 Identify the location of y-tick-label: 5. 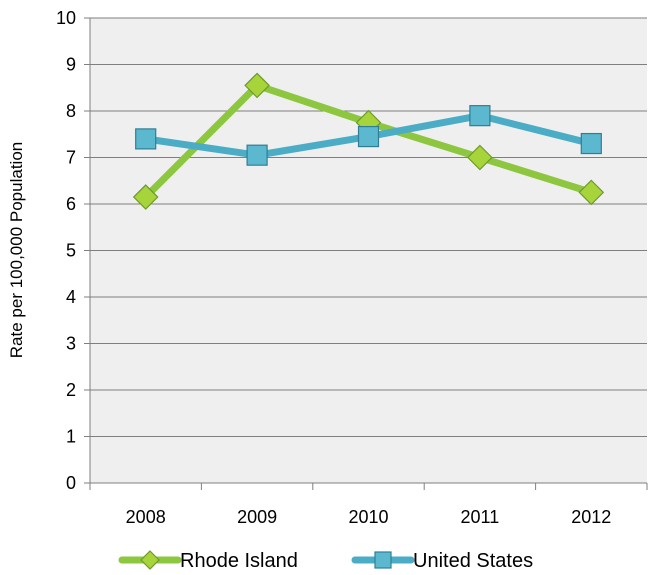
(71, 251).